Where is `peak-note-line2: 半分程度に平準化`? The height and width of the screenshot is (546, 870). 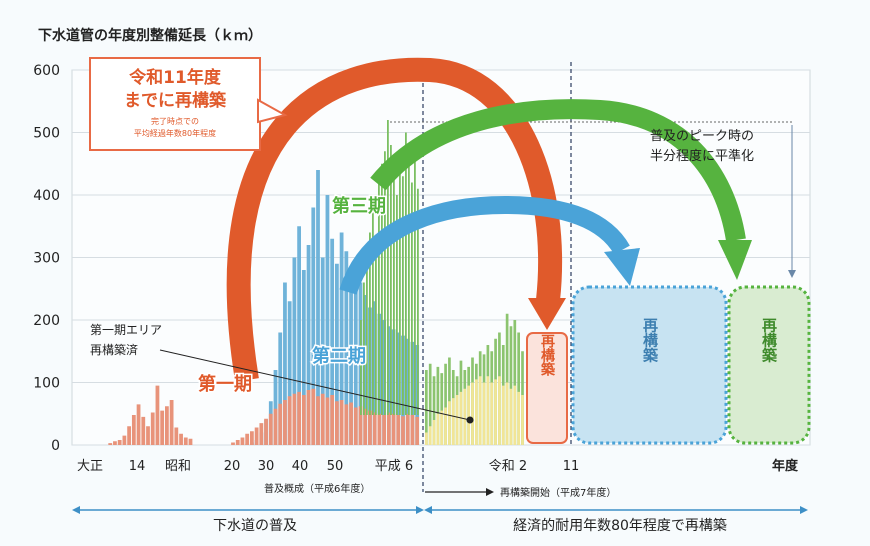 peak-note-line2: 半分程度に平準化 is located at coordinates (702, 156).